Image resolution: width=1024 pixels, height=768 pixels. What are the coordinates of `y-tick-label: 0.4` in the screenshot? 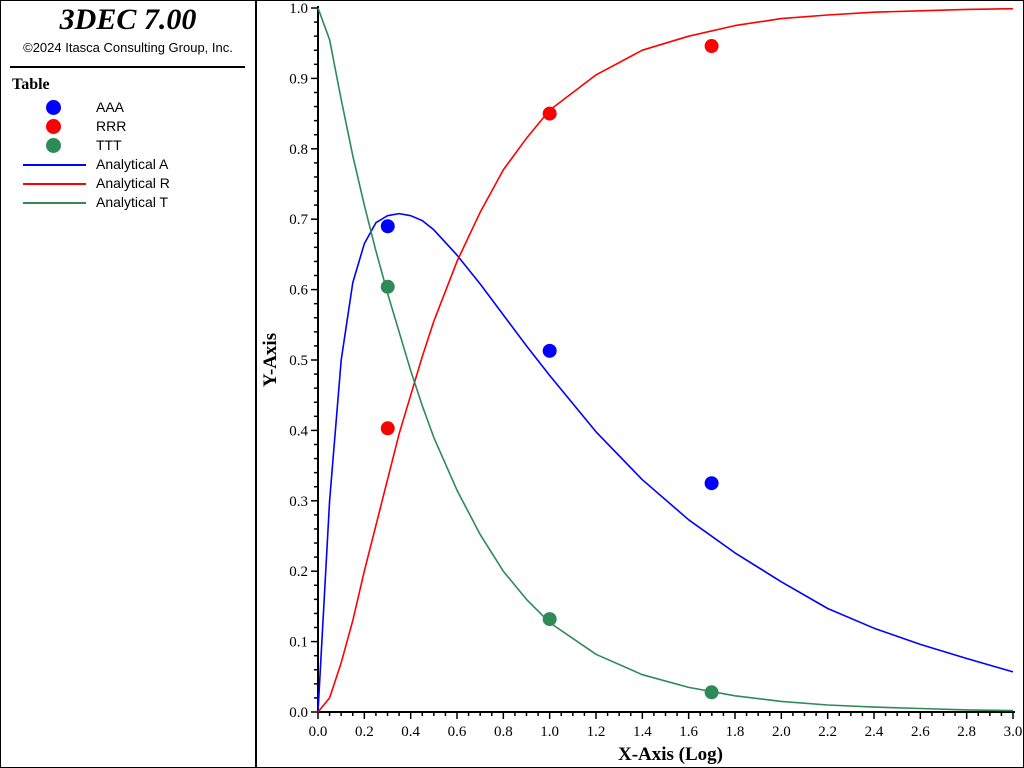 It's located at (298, 431).